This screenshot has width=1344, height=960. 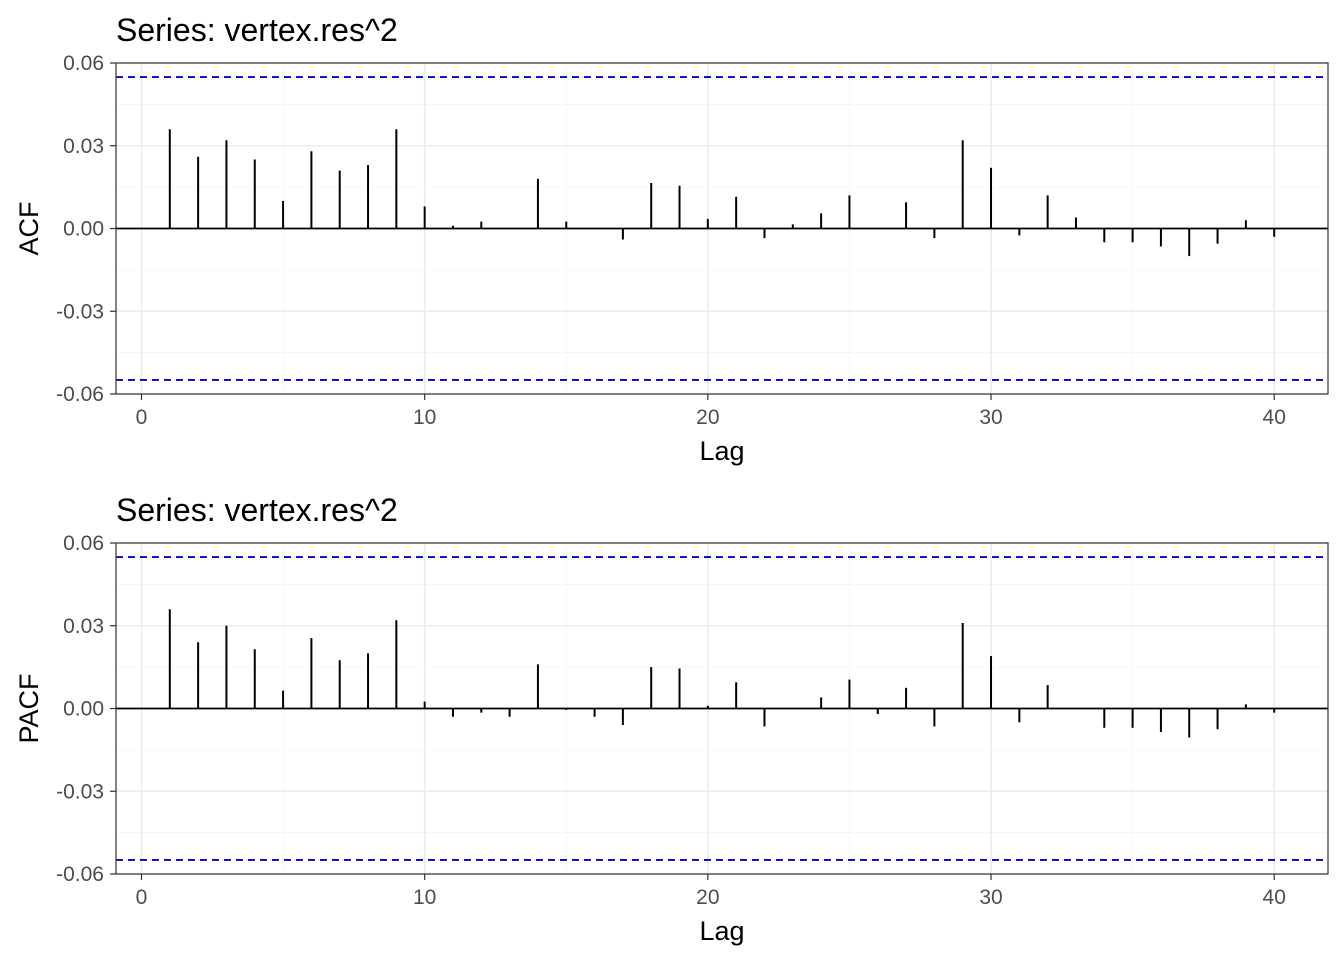 I want to click on y-axis-title: PACF, so click(x=29, y=708).